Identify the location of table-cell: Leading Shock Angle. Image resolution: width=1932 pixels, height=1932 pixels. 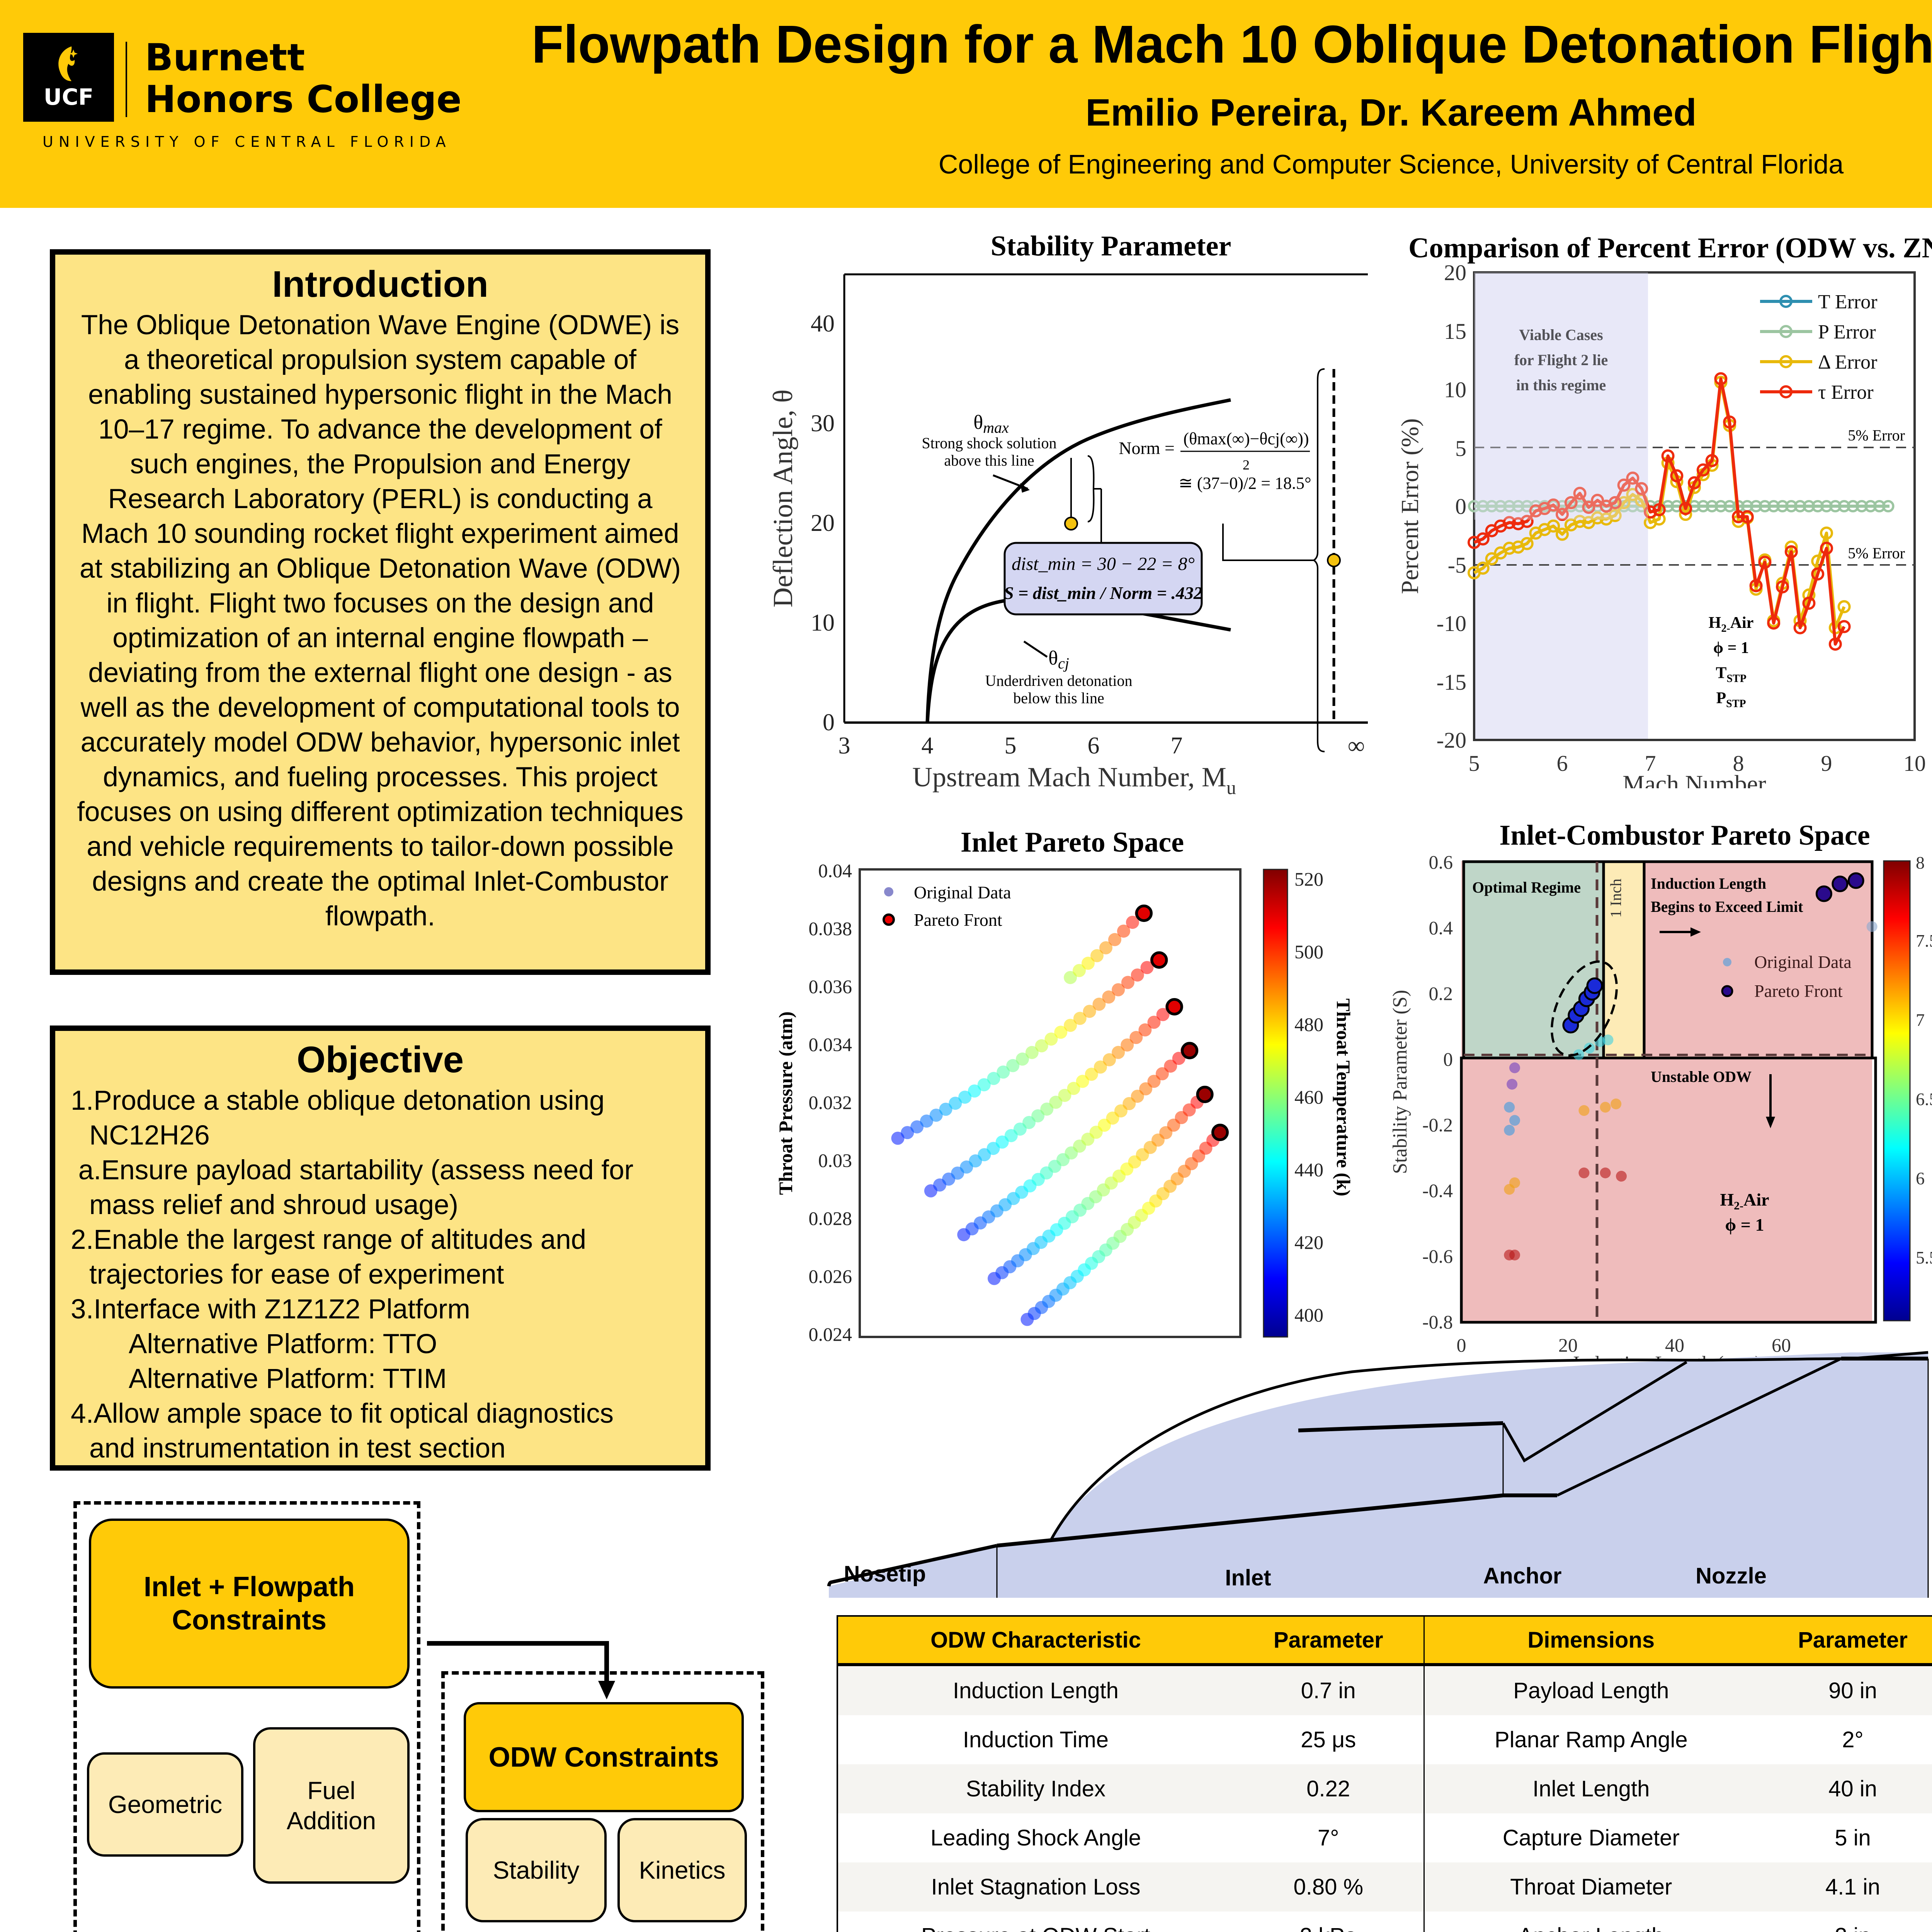
(1035, 1838).